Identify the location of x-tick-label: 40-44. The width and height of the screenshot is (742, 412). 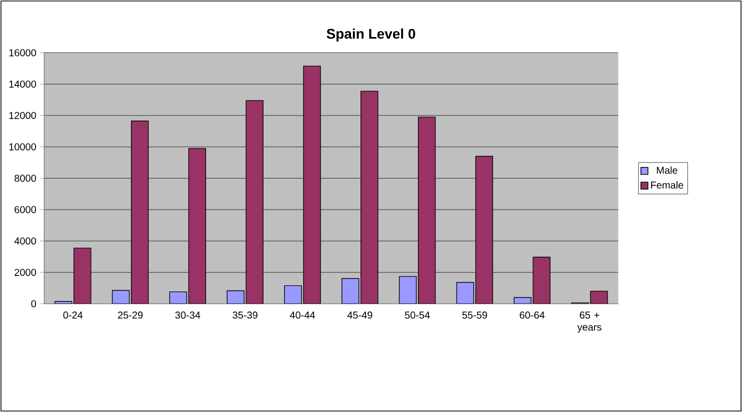
(302, 315).